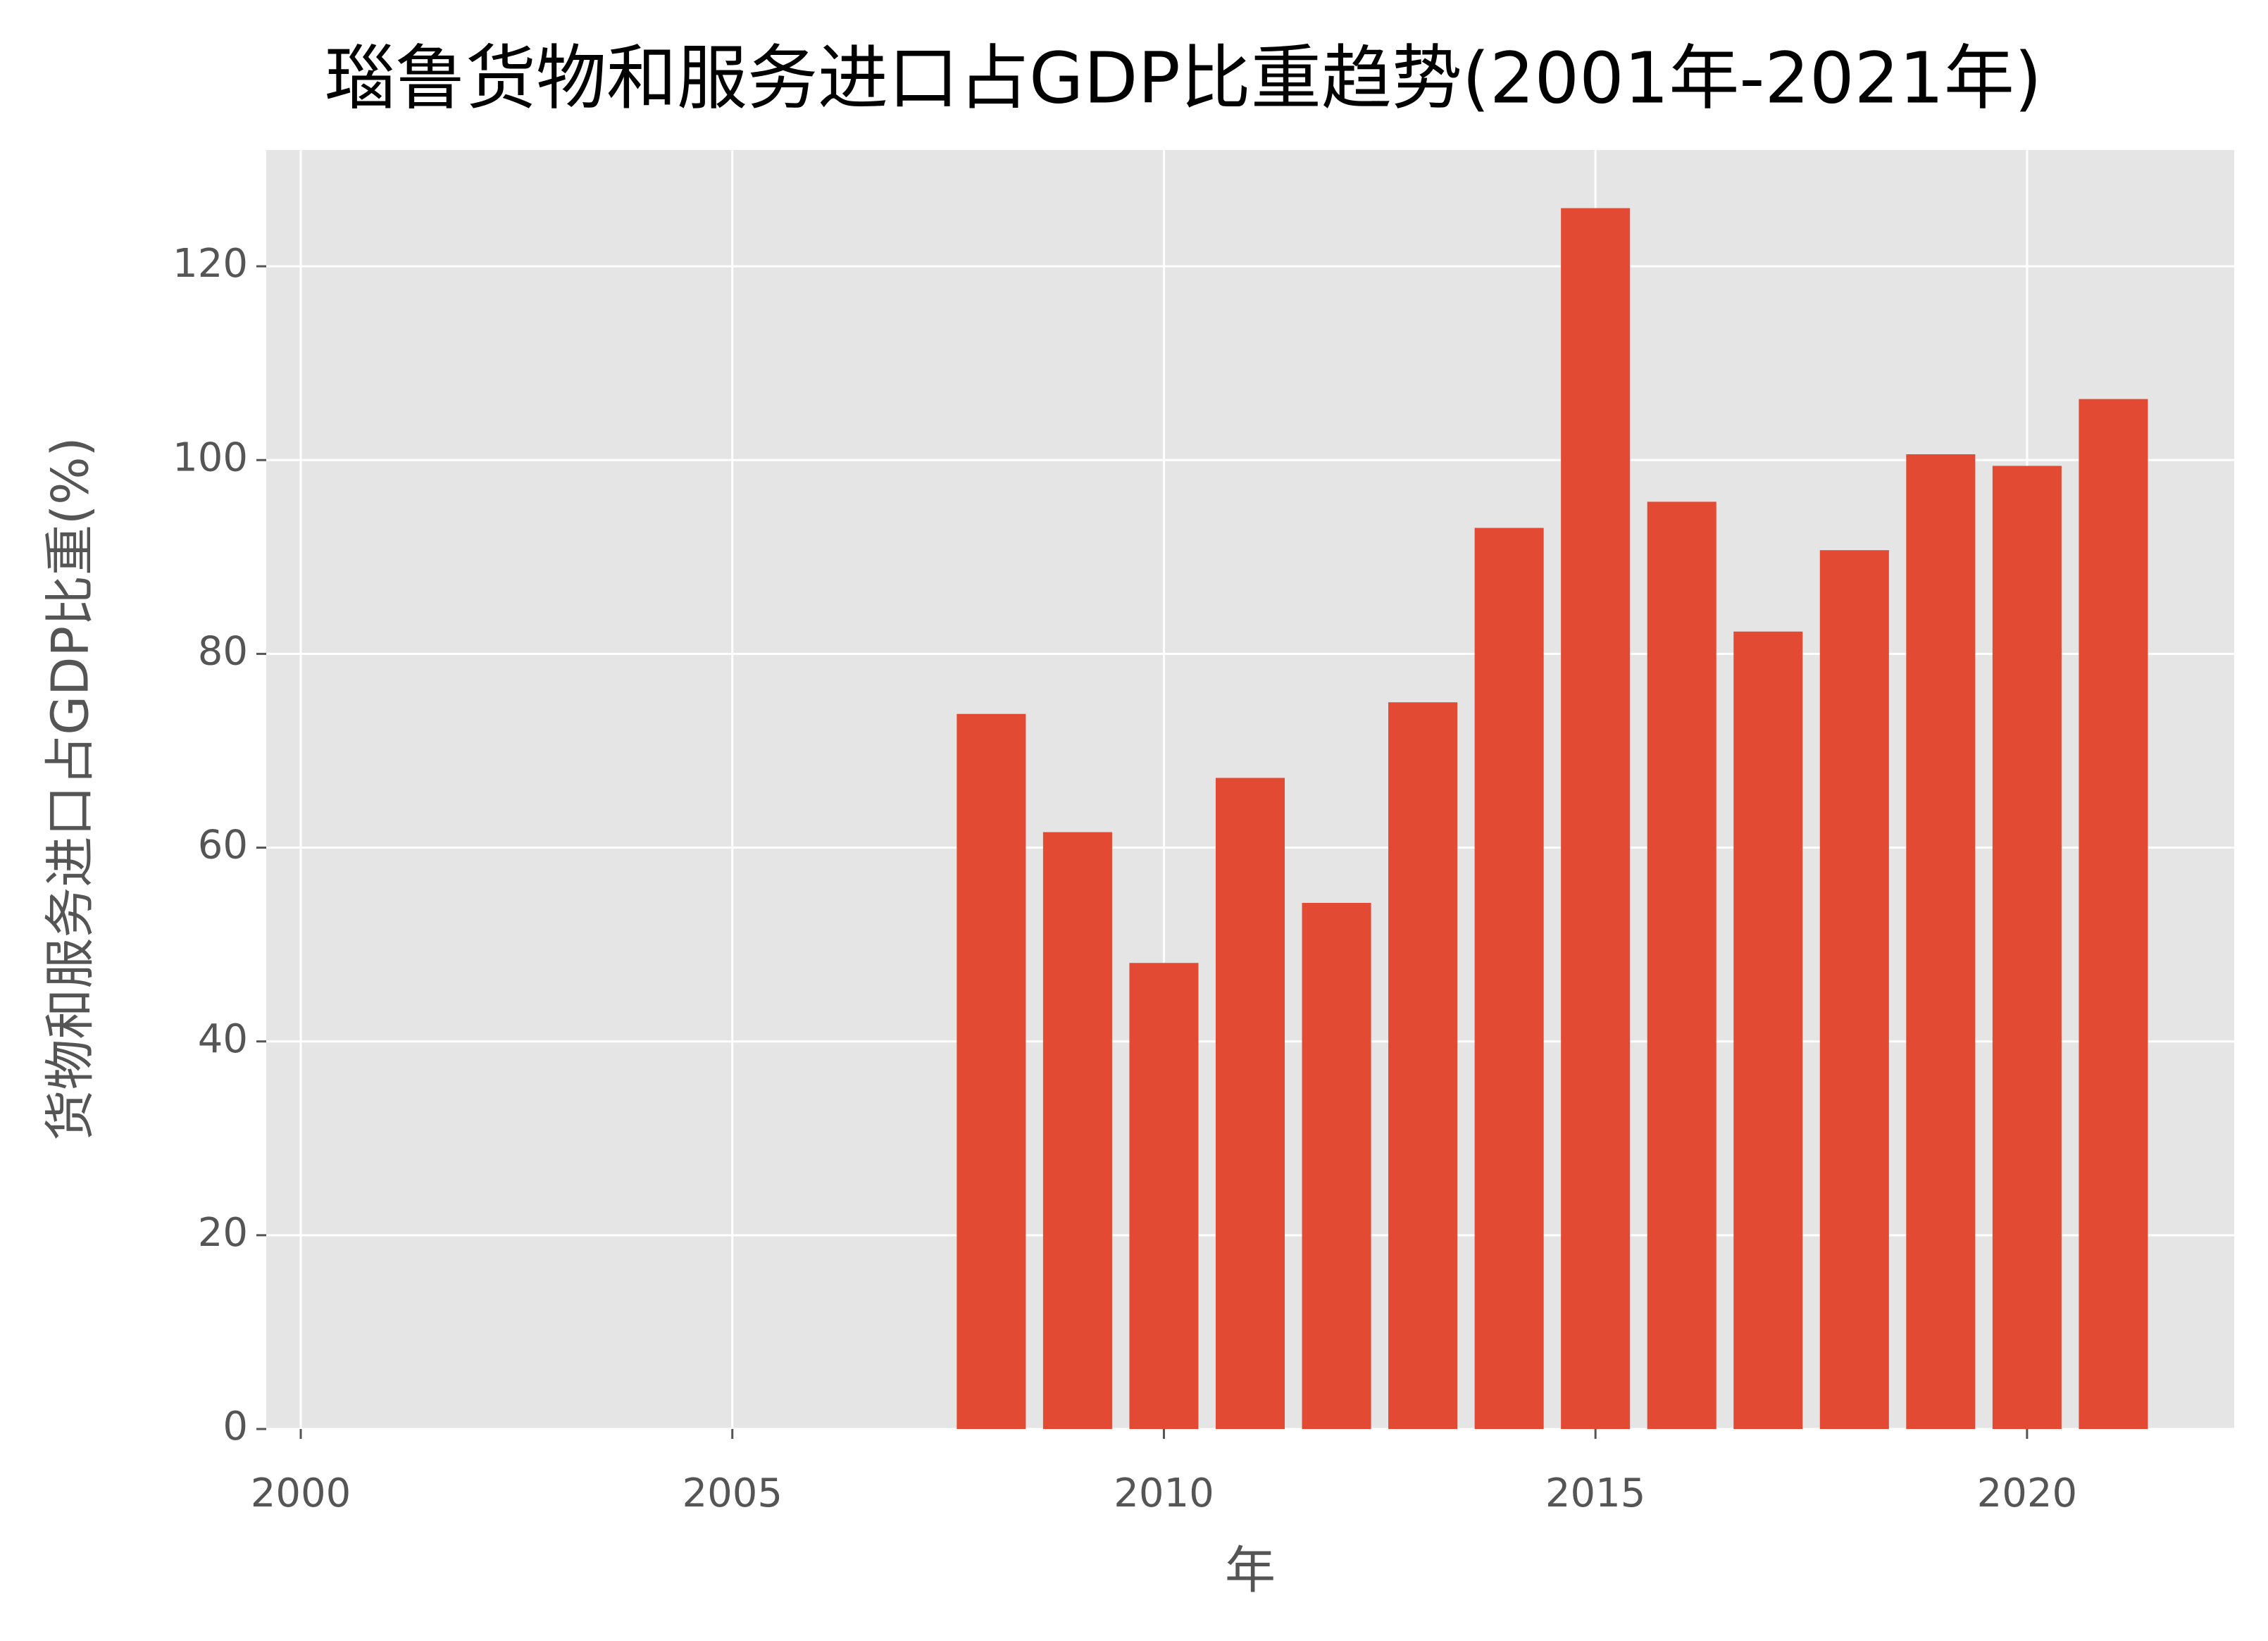 The height and width of the screenshot is (1641, 2268). What do you see at coordinates (223, 1039) in the screenshot?
I see `y-tick-label: 40` at bounding box center [223, 1039].